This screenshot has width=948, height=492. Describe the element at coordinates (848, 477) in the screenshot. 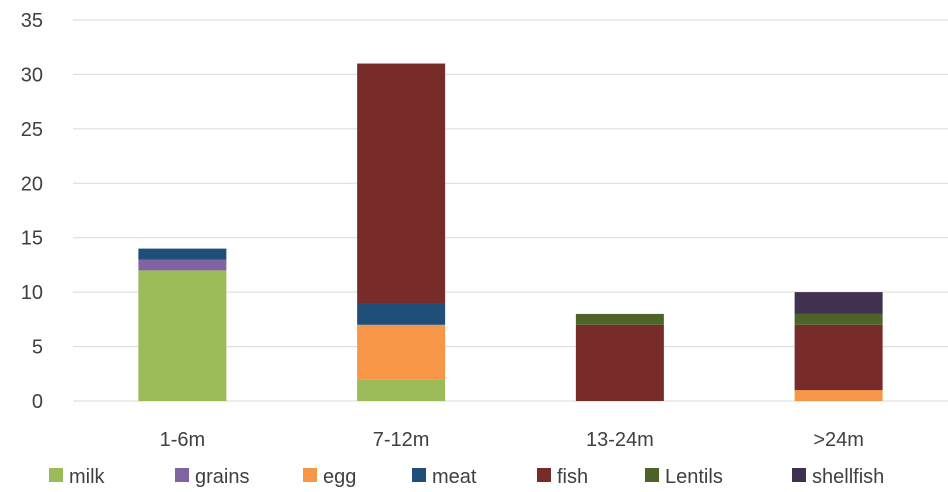

I see `legend-label-shellfish: shellfish` at that location.